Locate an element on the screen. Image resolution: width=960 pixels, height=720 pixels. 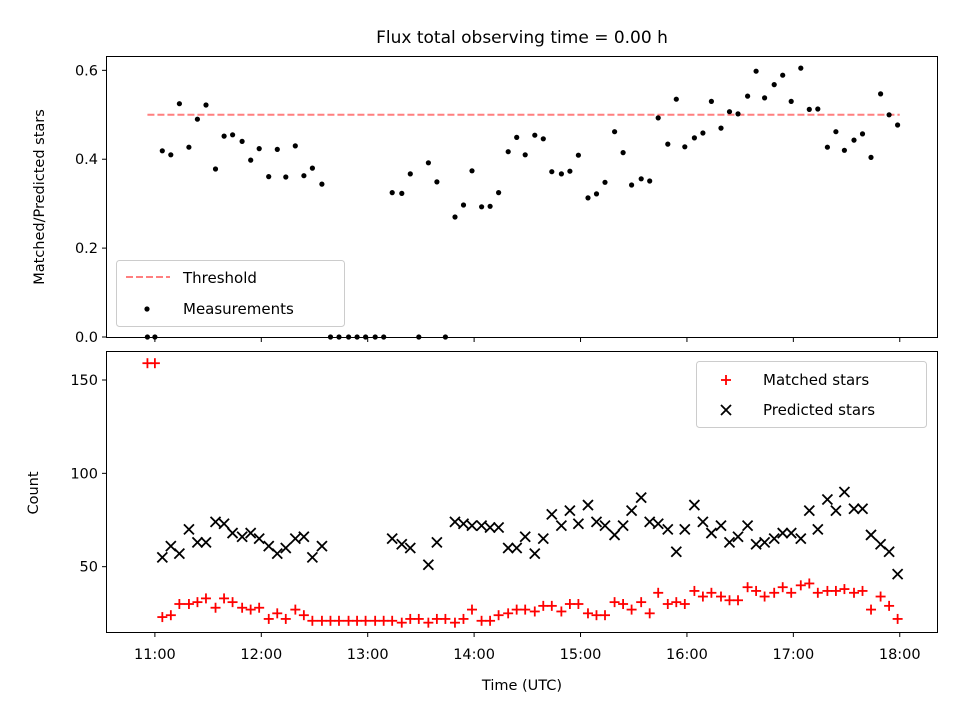
x-tick-label: 13:00 is located at coordinates (368, 655).